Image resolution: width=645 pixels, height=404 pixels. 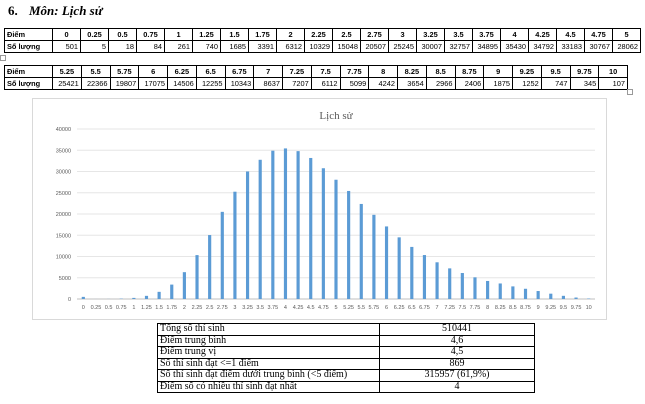 What do you see at coordinates (67, 71) in the screenshot?
I see `score-cell: 5.25` at bounding box center [67, 71].